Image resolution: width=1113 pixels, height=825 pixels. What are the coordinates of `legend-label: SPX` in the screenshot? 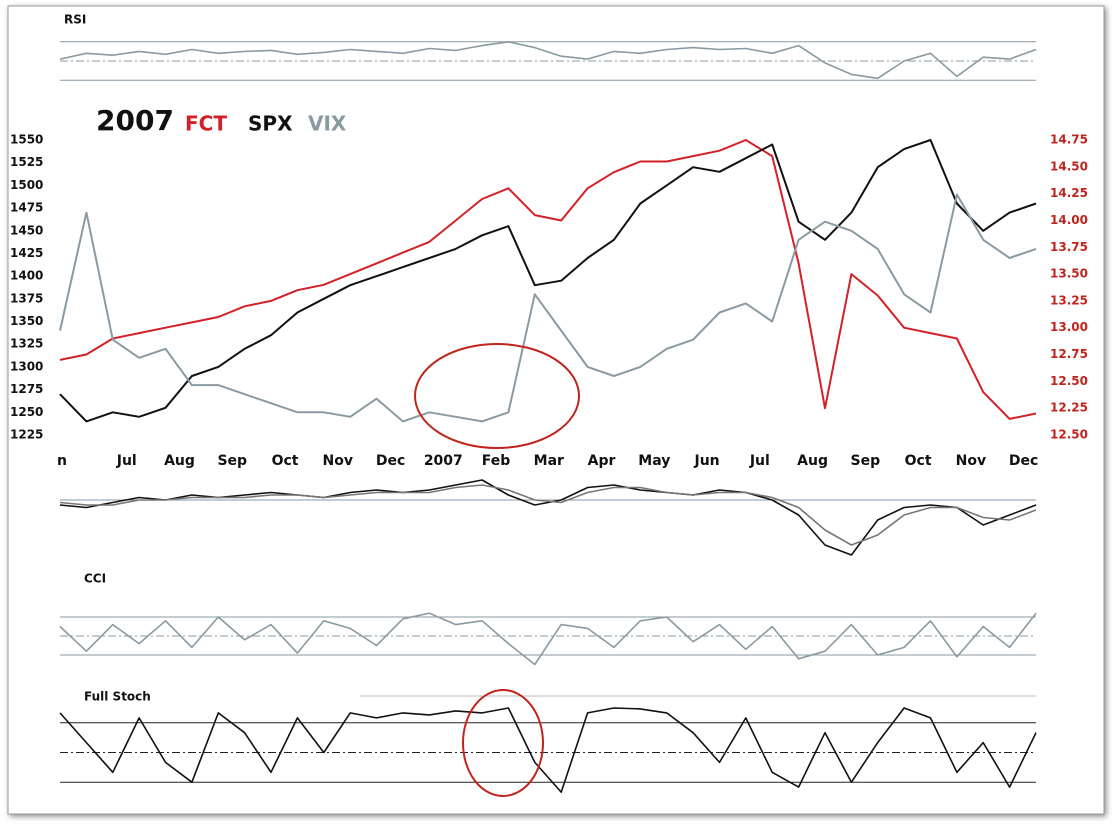 It's located at (270, 124).